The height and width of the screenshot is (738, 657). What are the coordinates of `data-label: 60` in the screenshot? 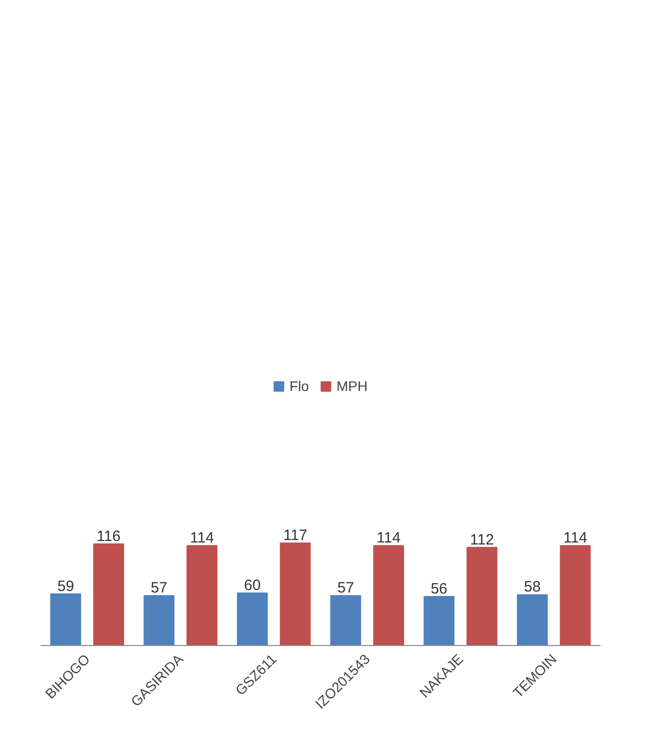 It's located at (252, 585).